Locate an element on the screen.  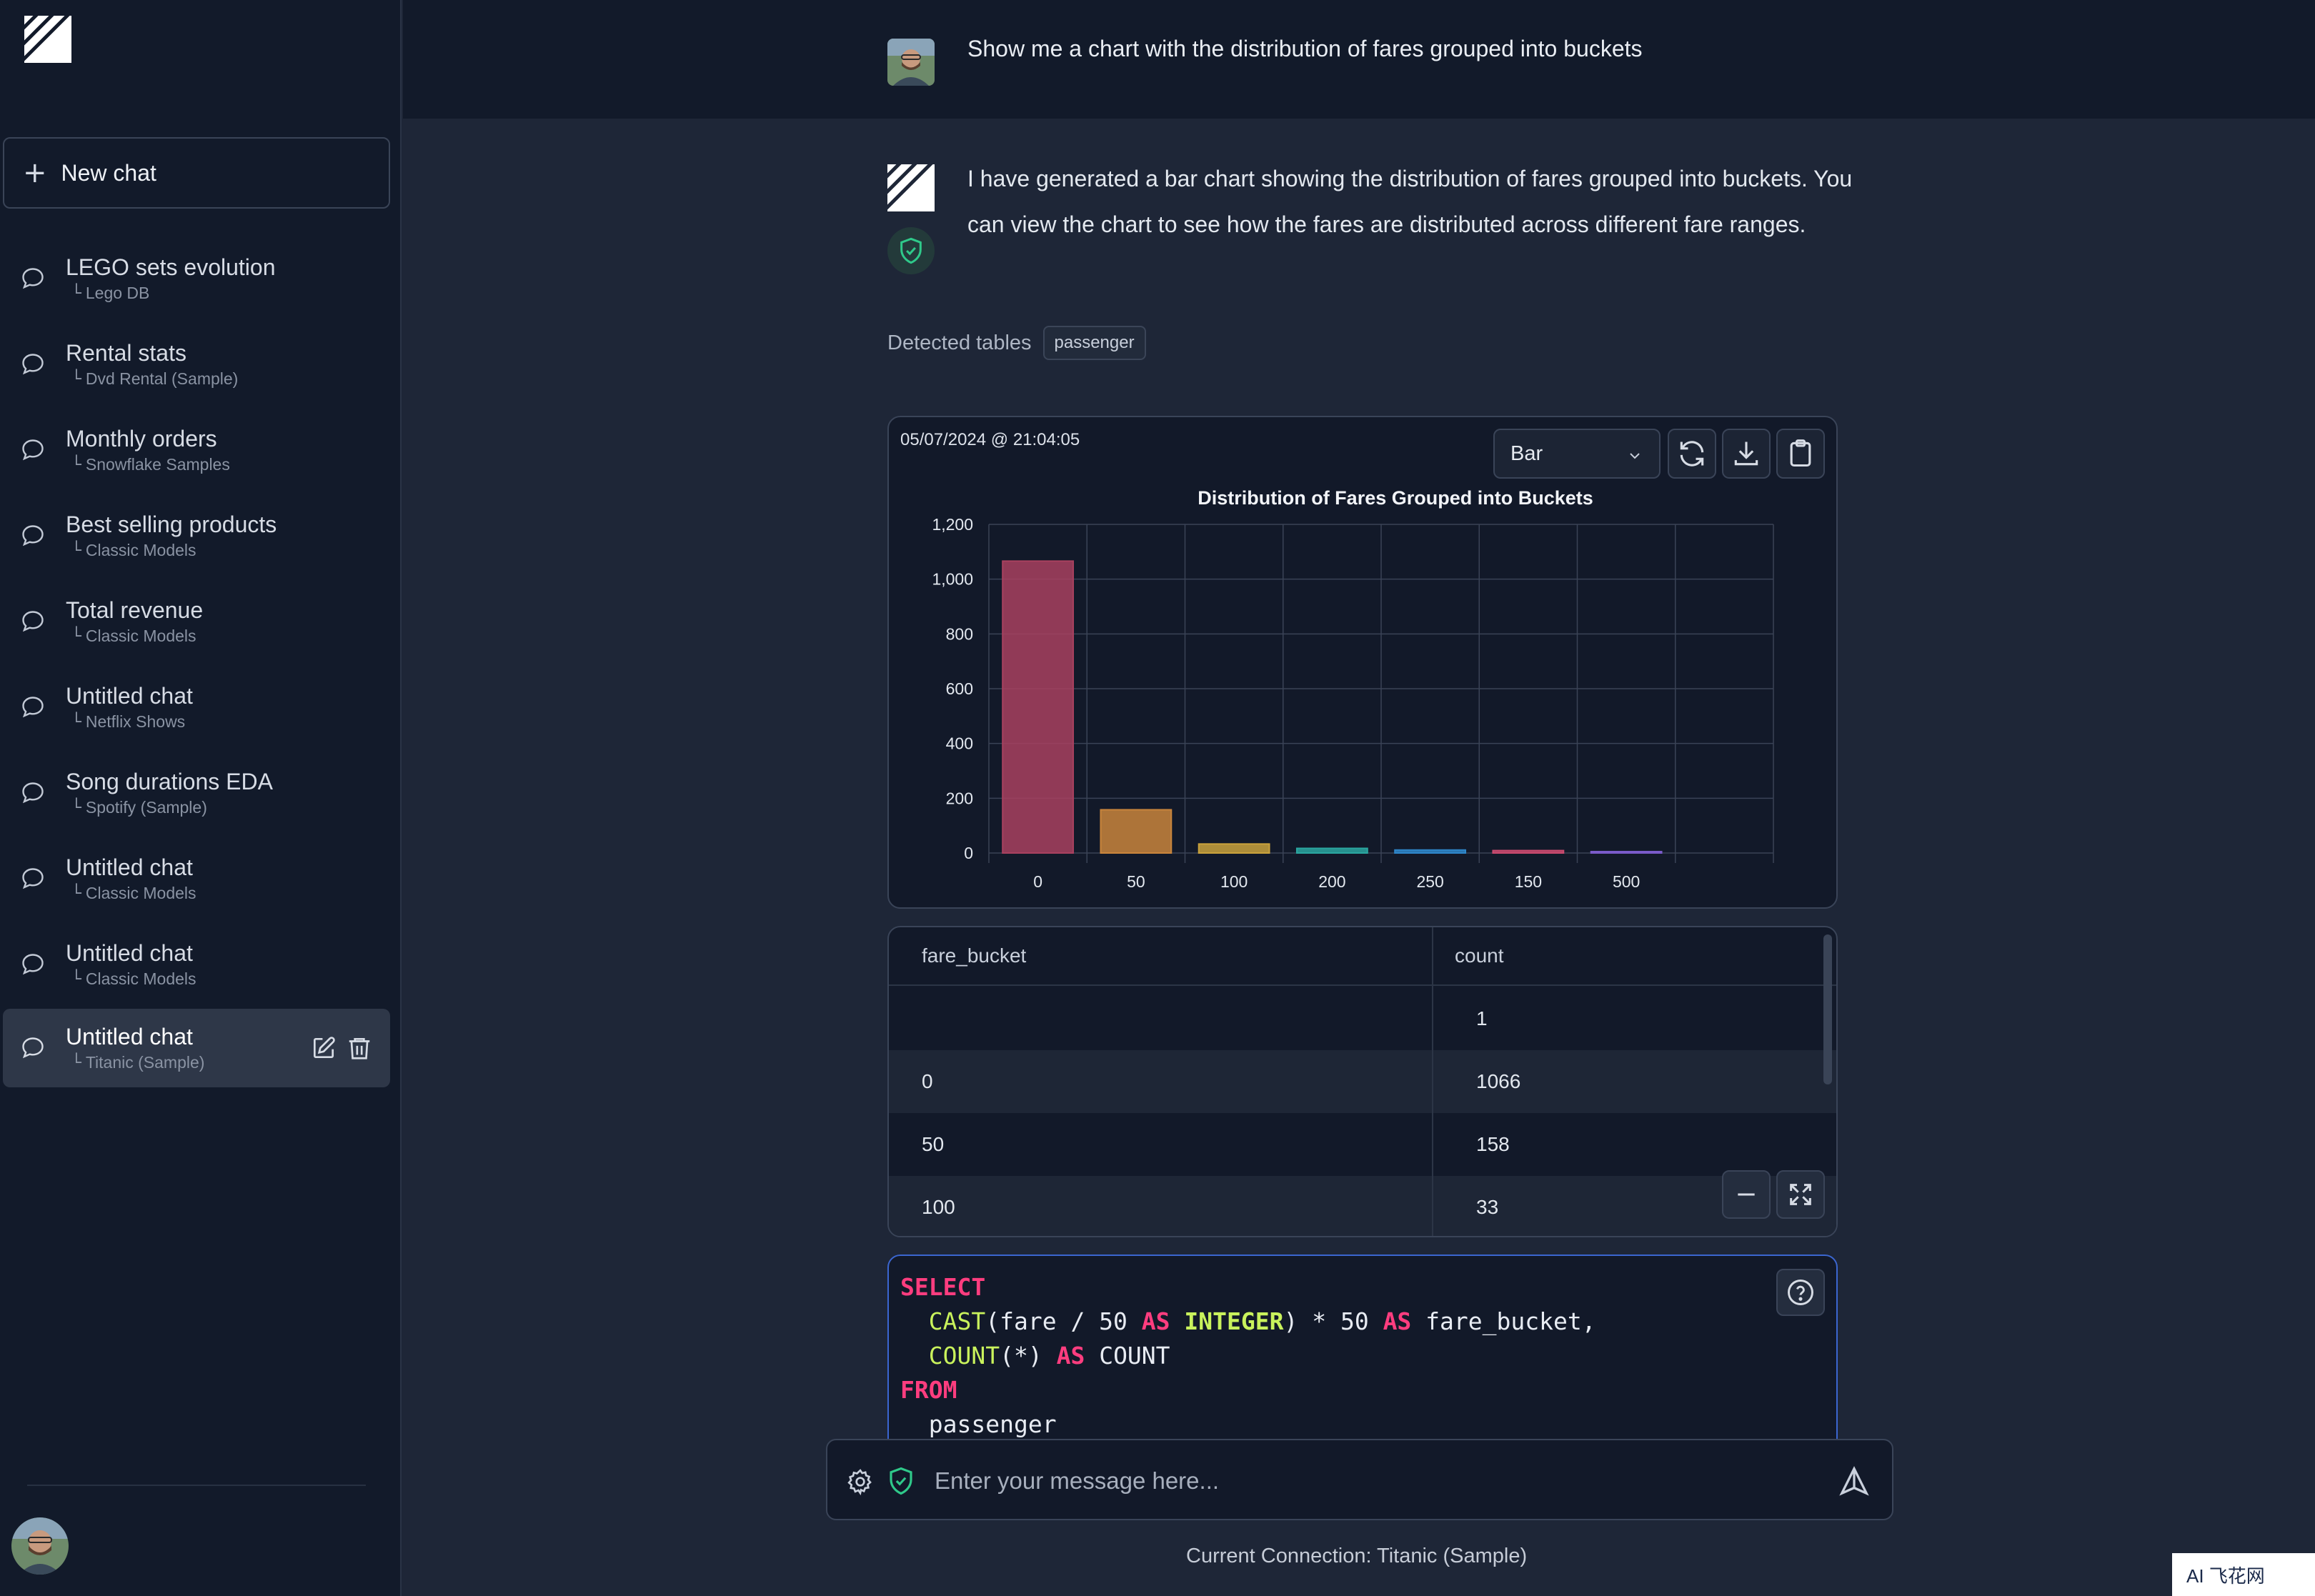
chat-history-item: Monthly orders └ Snowflake Samples is located at coordinates (196, 450).